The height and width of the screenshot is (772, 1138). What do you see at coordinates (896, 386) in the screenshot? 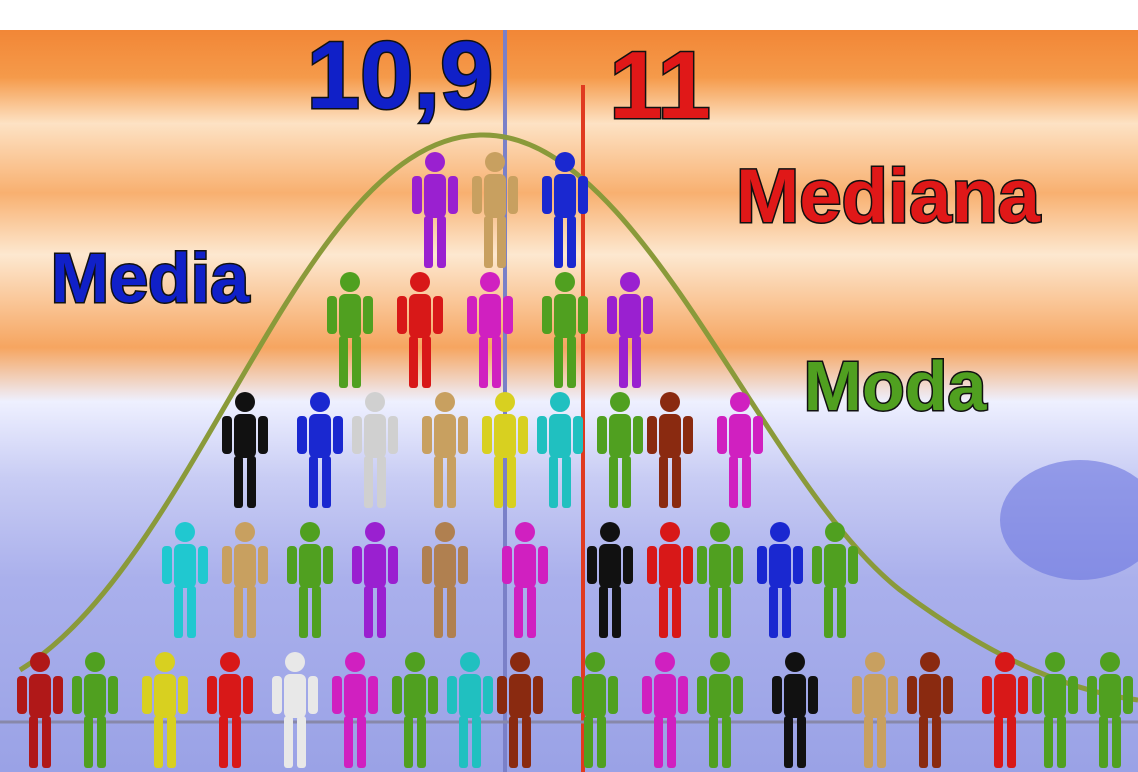
I see `mode-label: Moda` at bounding box center [896, 386].